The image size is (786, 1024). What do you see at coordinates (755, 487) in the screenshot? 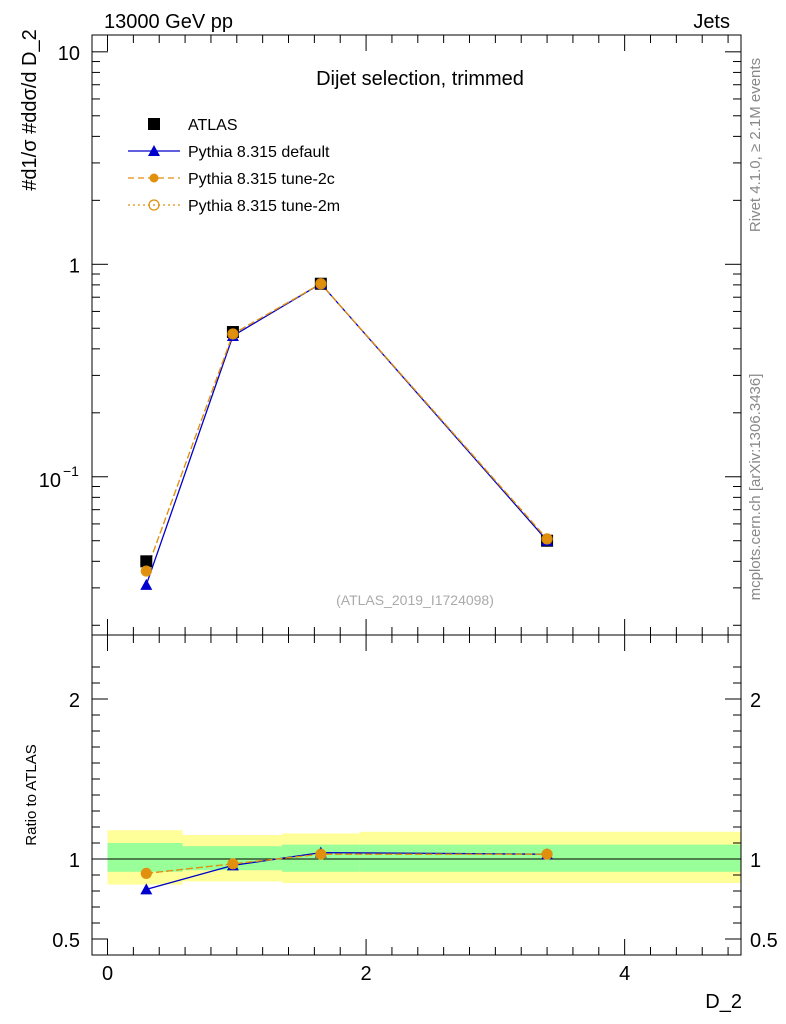
I see `mcplots-label: mcplots.cern.ch [arXiv:1306.3436]` at bounding box center [755, 487].